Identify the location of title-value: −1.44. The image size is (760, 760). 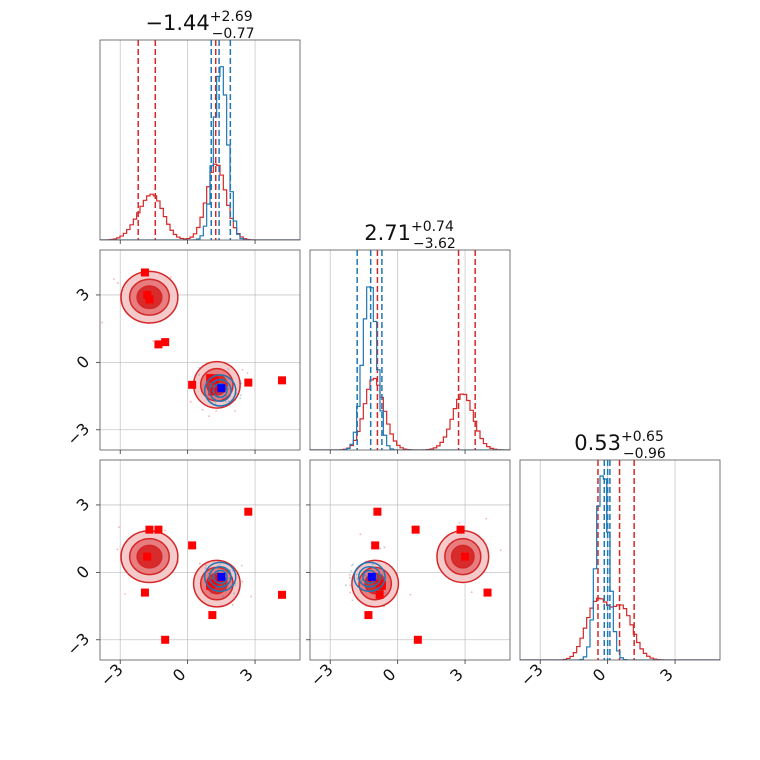
(177, 23).